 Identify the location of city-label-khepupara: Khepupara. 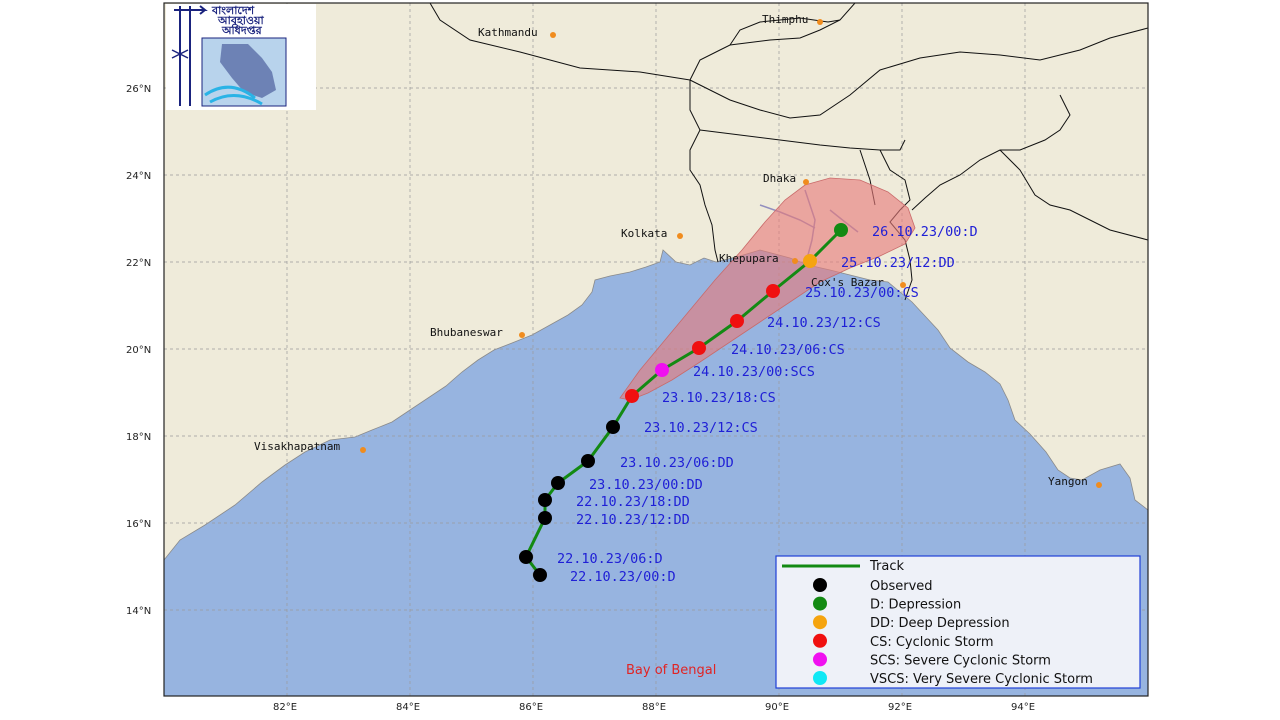
(749, 258).